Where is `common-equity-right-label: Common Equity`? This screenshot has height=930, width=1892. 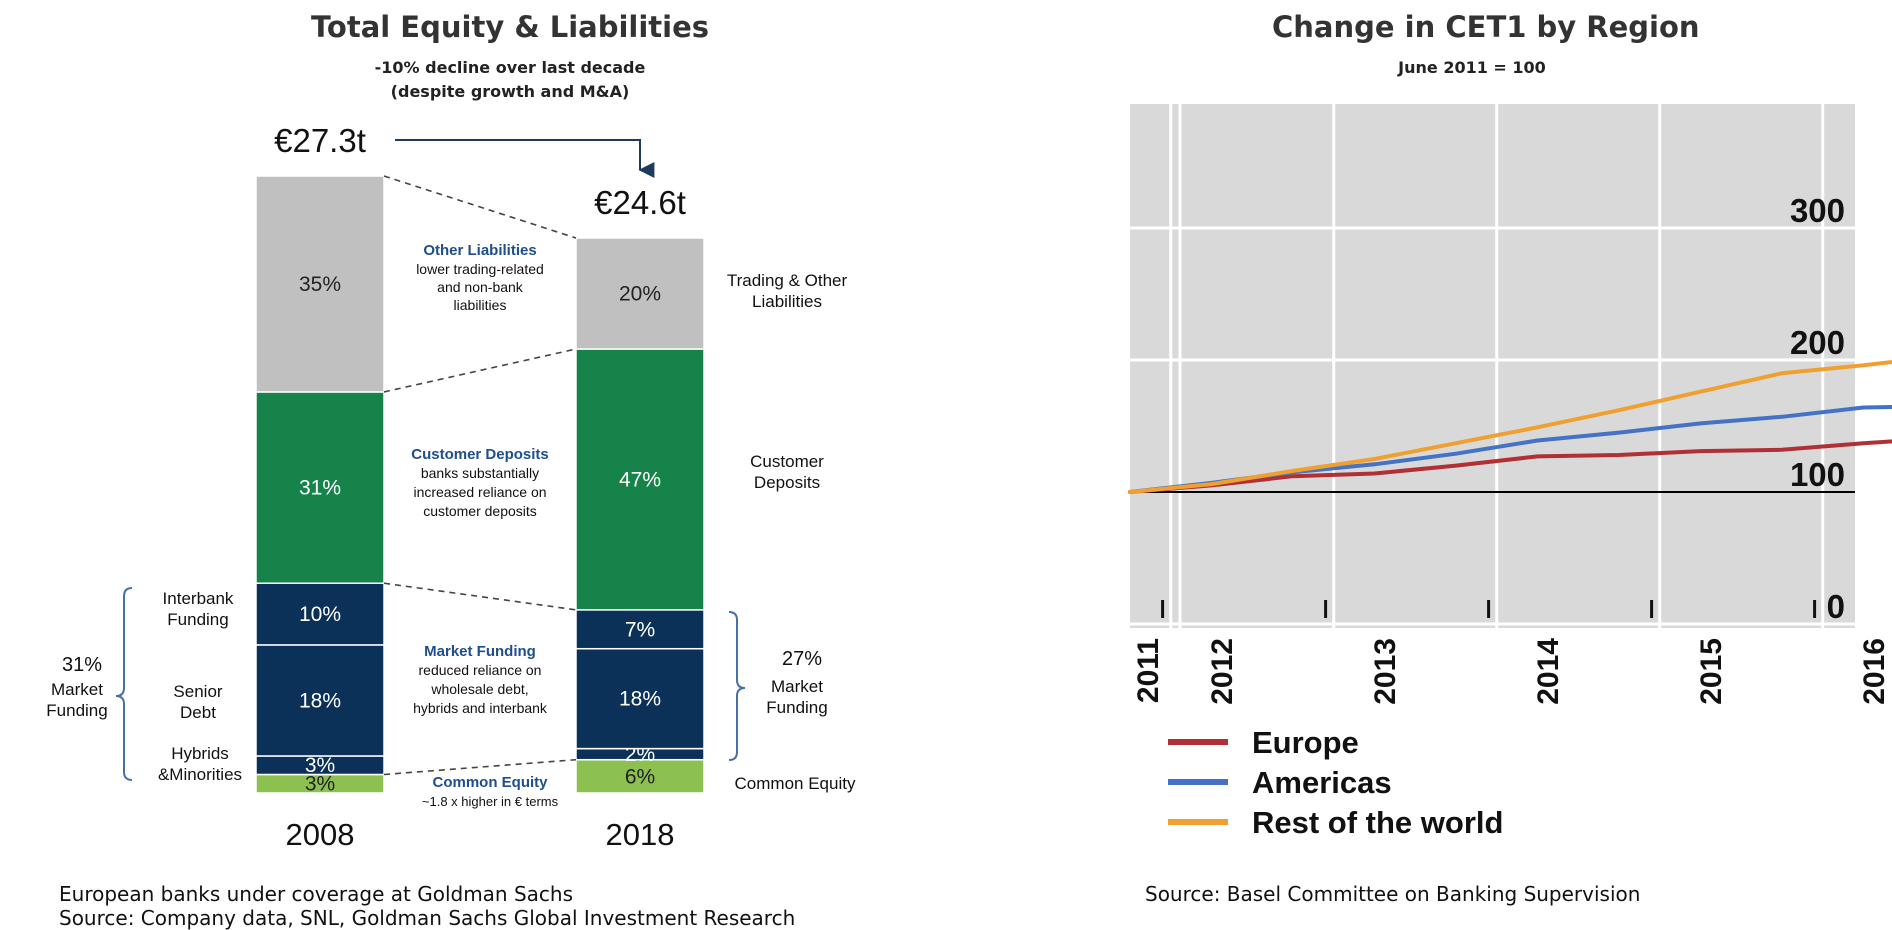 common-equity-right-label: Common Equity is located at coordinates (795, 783).